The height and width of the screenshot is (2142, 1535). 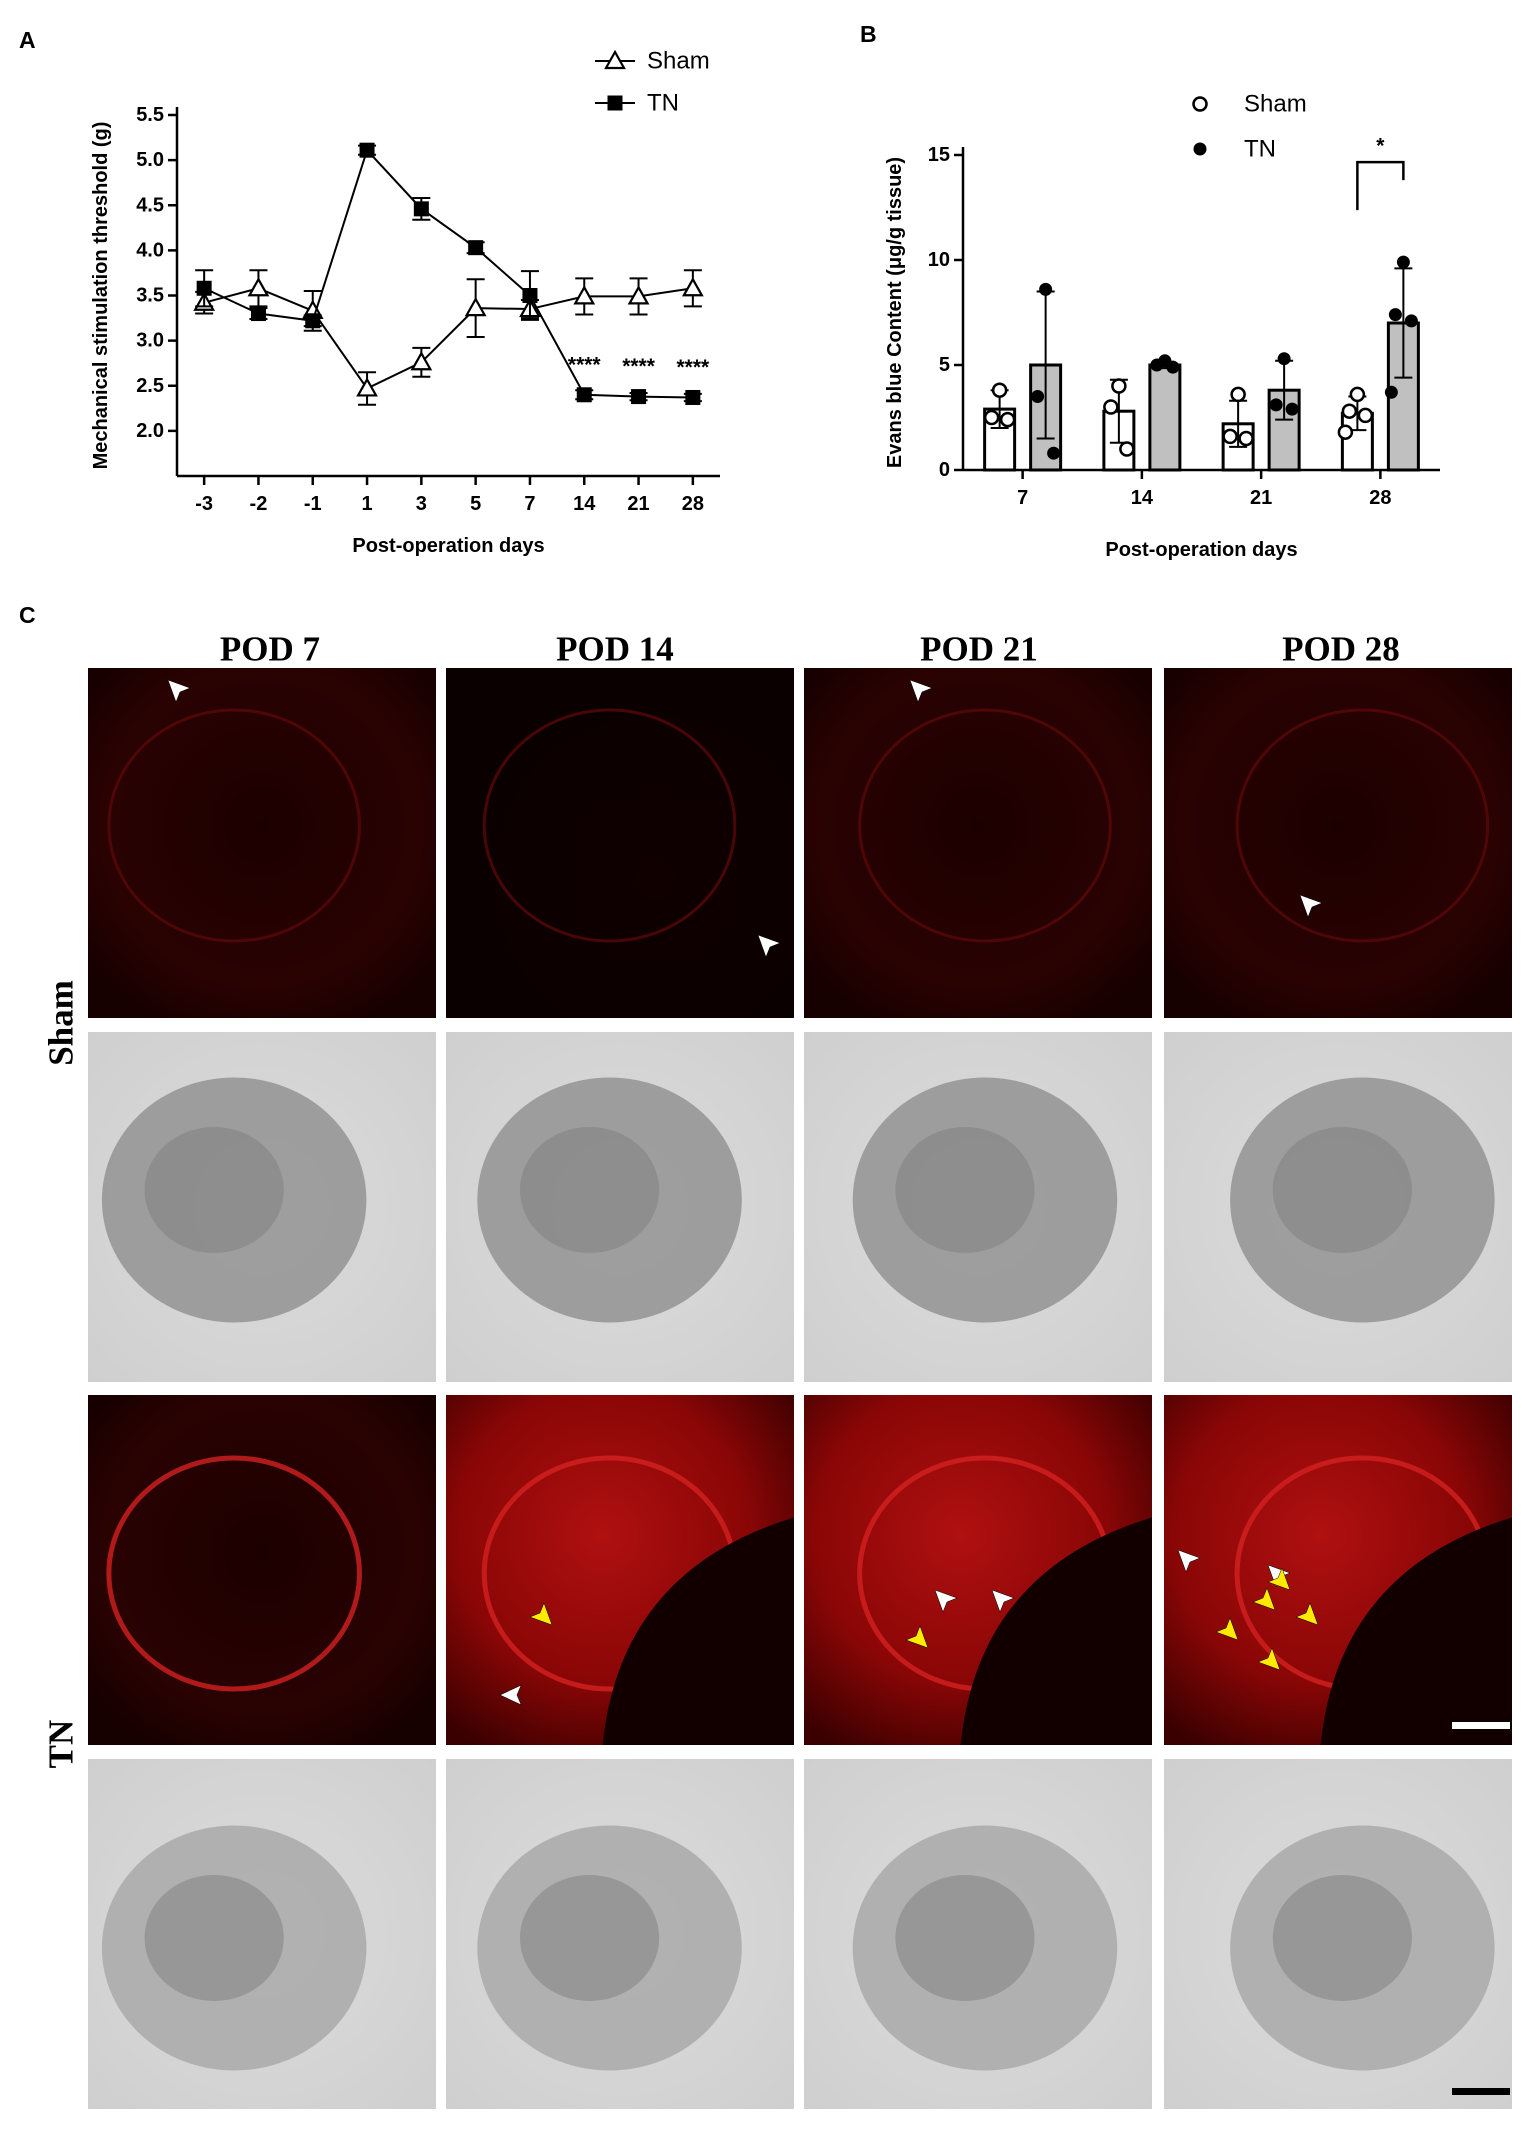 I want to click on y-tick-label: 3.5, so click(x=150, y=296).